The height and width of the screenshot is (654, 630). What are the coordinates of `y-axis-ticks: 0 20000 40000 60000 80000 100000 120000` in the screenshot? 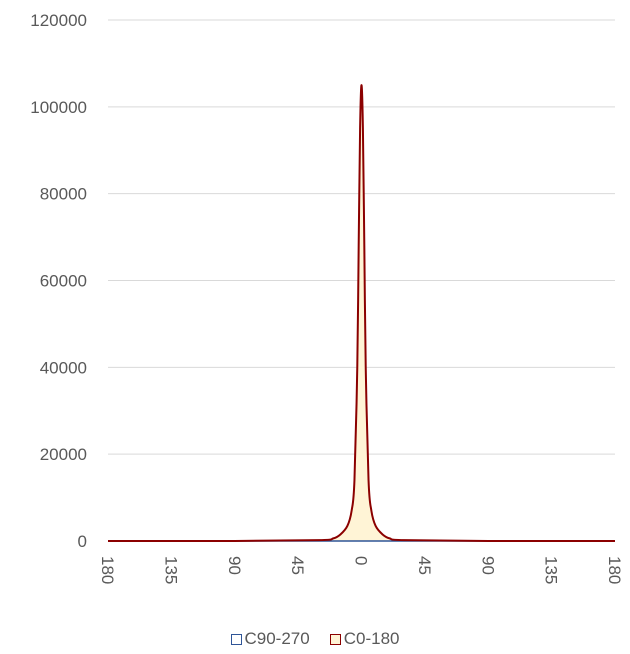 It's located at (58, 281).